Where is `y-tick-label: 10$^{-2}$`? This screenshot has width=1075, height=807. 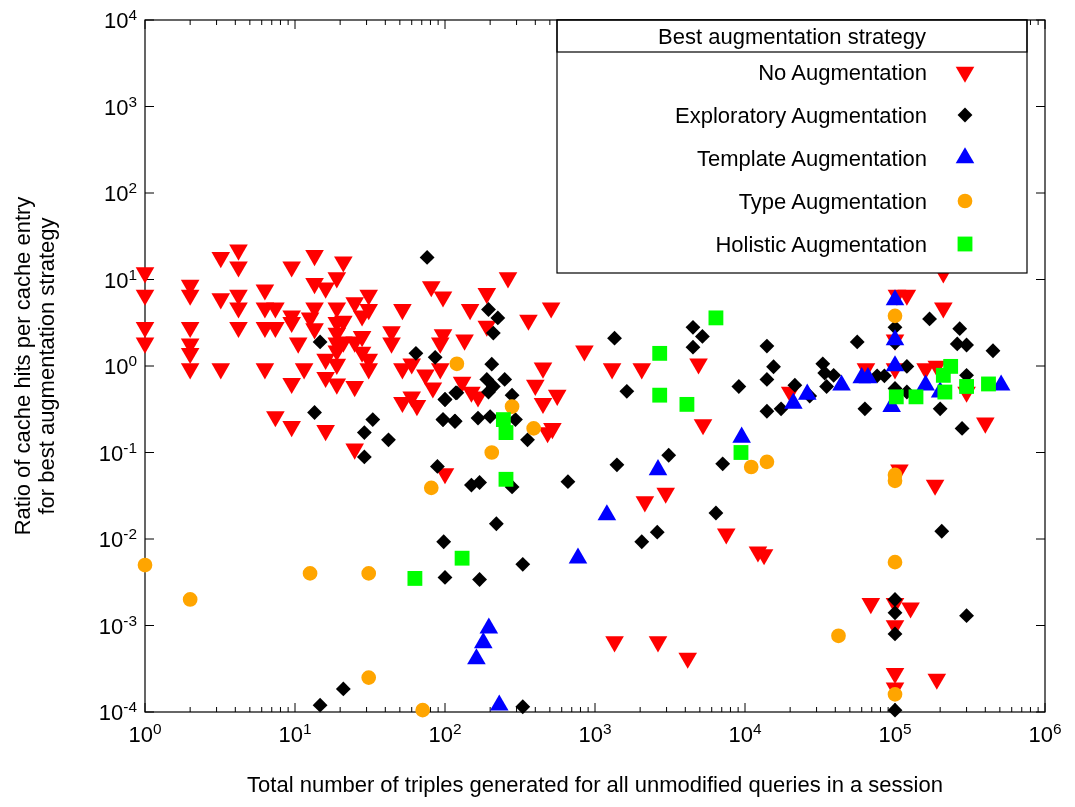 y-tick-label: 10$^{-2}$ is located at coordinates (117, 538).